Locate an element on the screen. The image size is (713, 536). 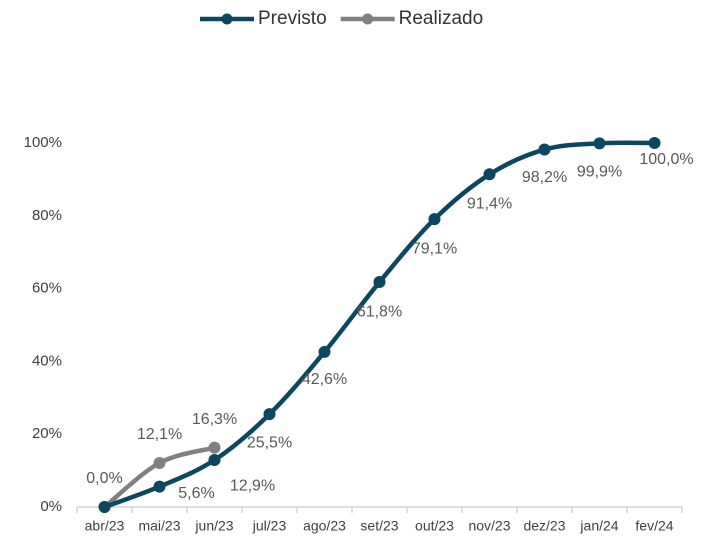
x-tick-label: abr/23 is located at coordinates (105, 526).